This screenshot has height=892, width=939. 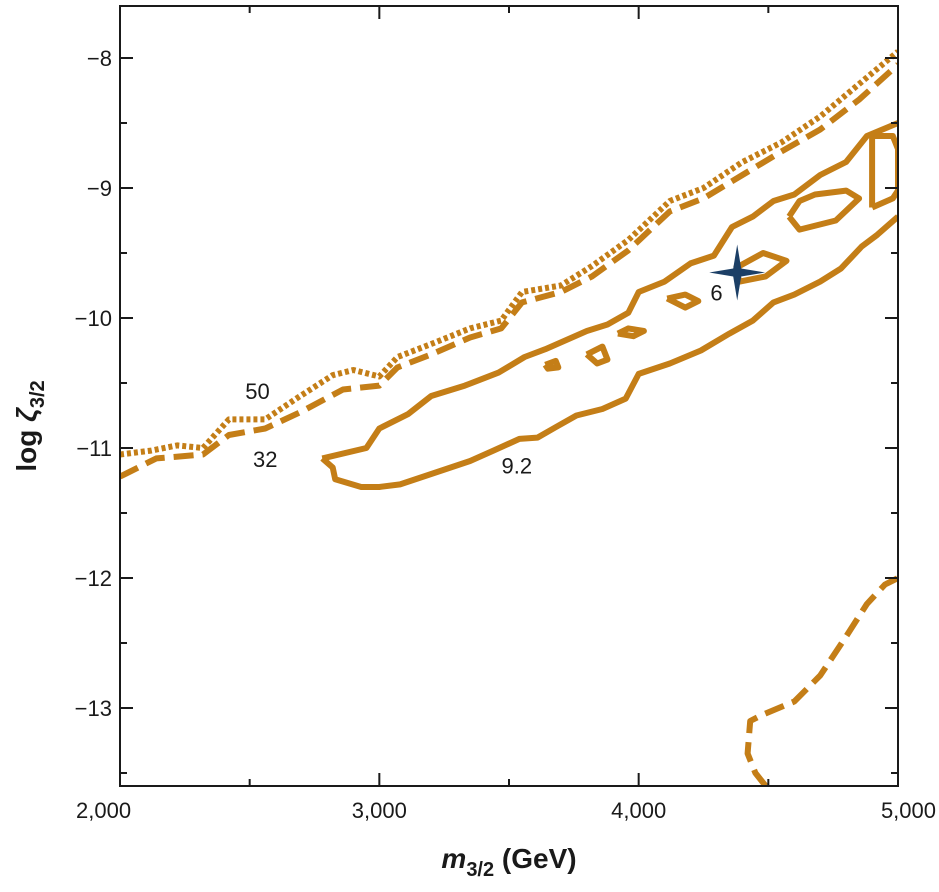 I want to click on y-tick-label-0: −8, so click(x=99, y=58).